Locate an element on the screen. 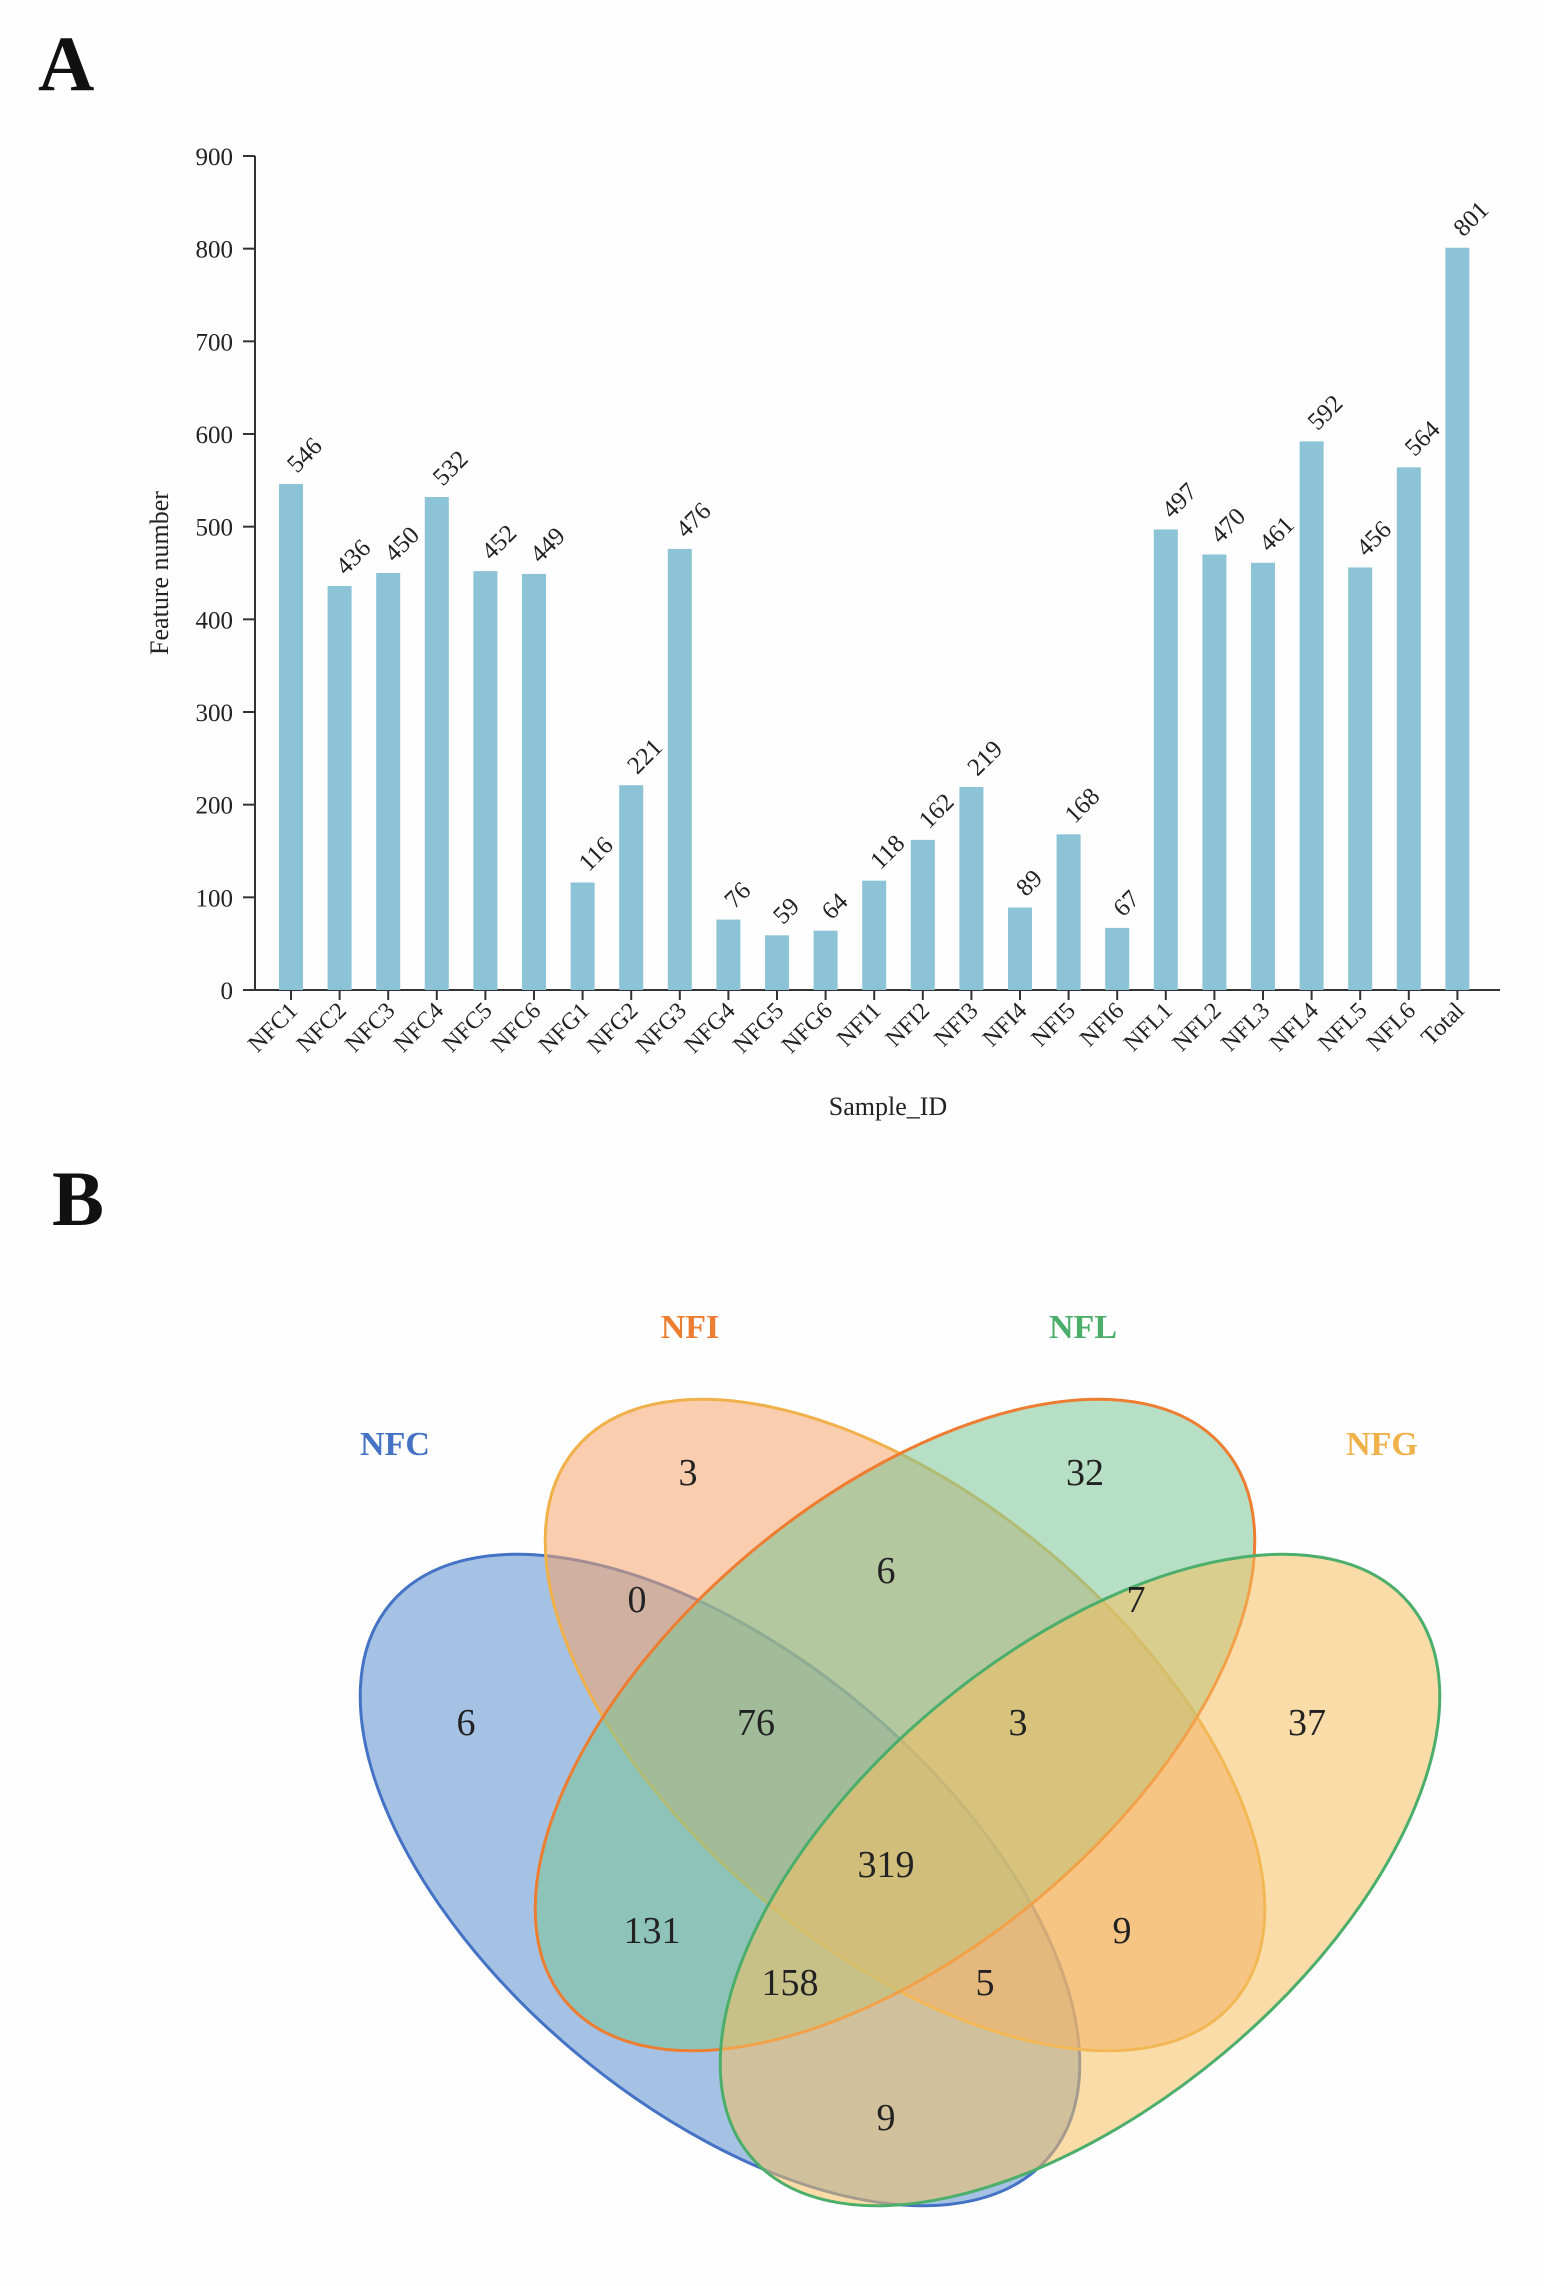 The width and height of the screenshot is (1544, 2286). bar-value-label: 801 is located at coordinates (1472, 219).